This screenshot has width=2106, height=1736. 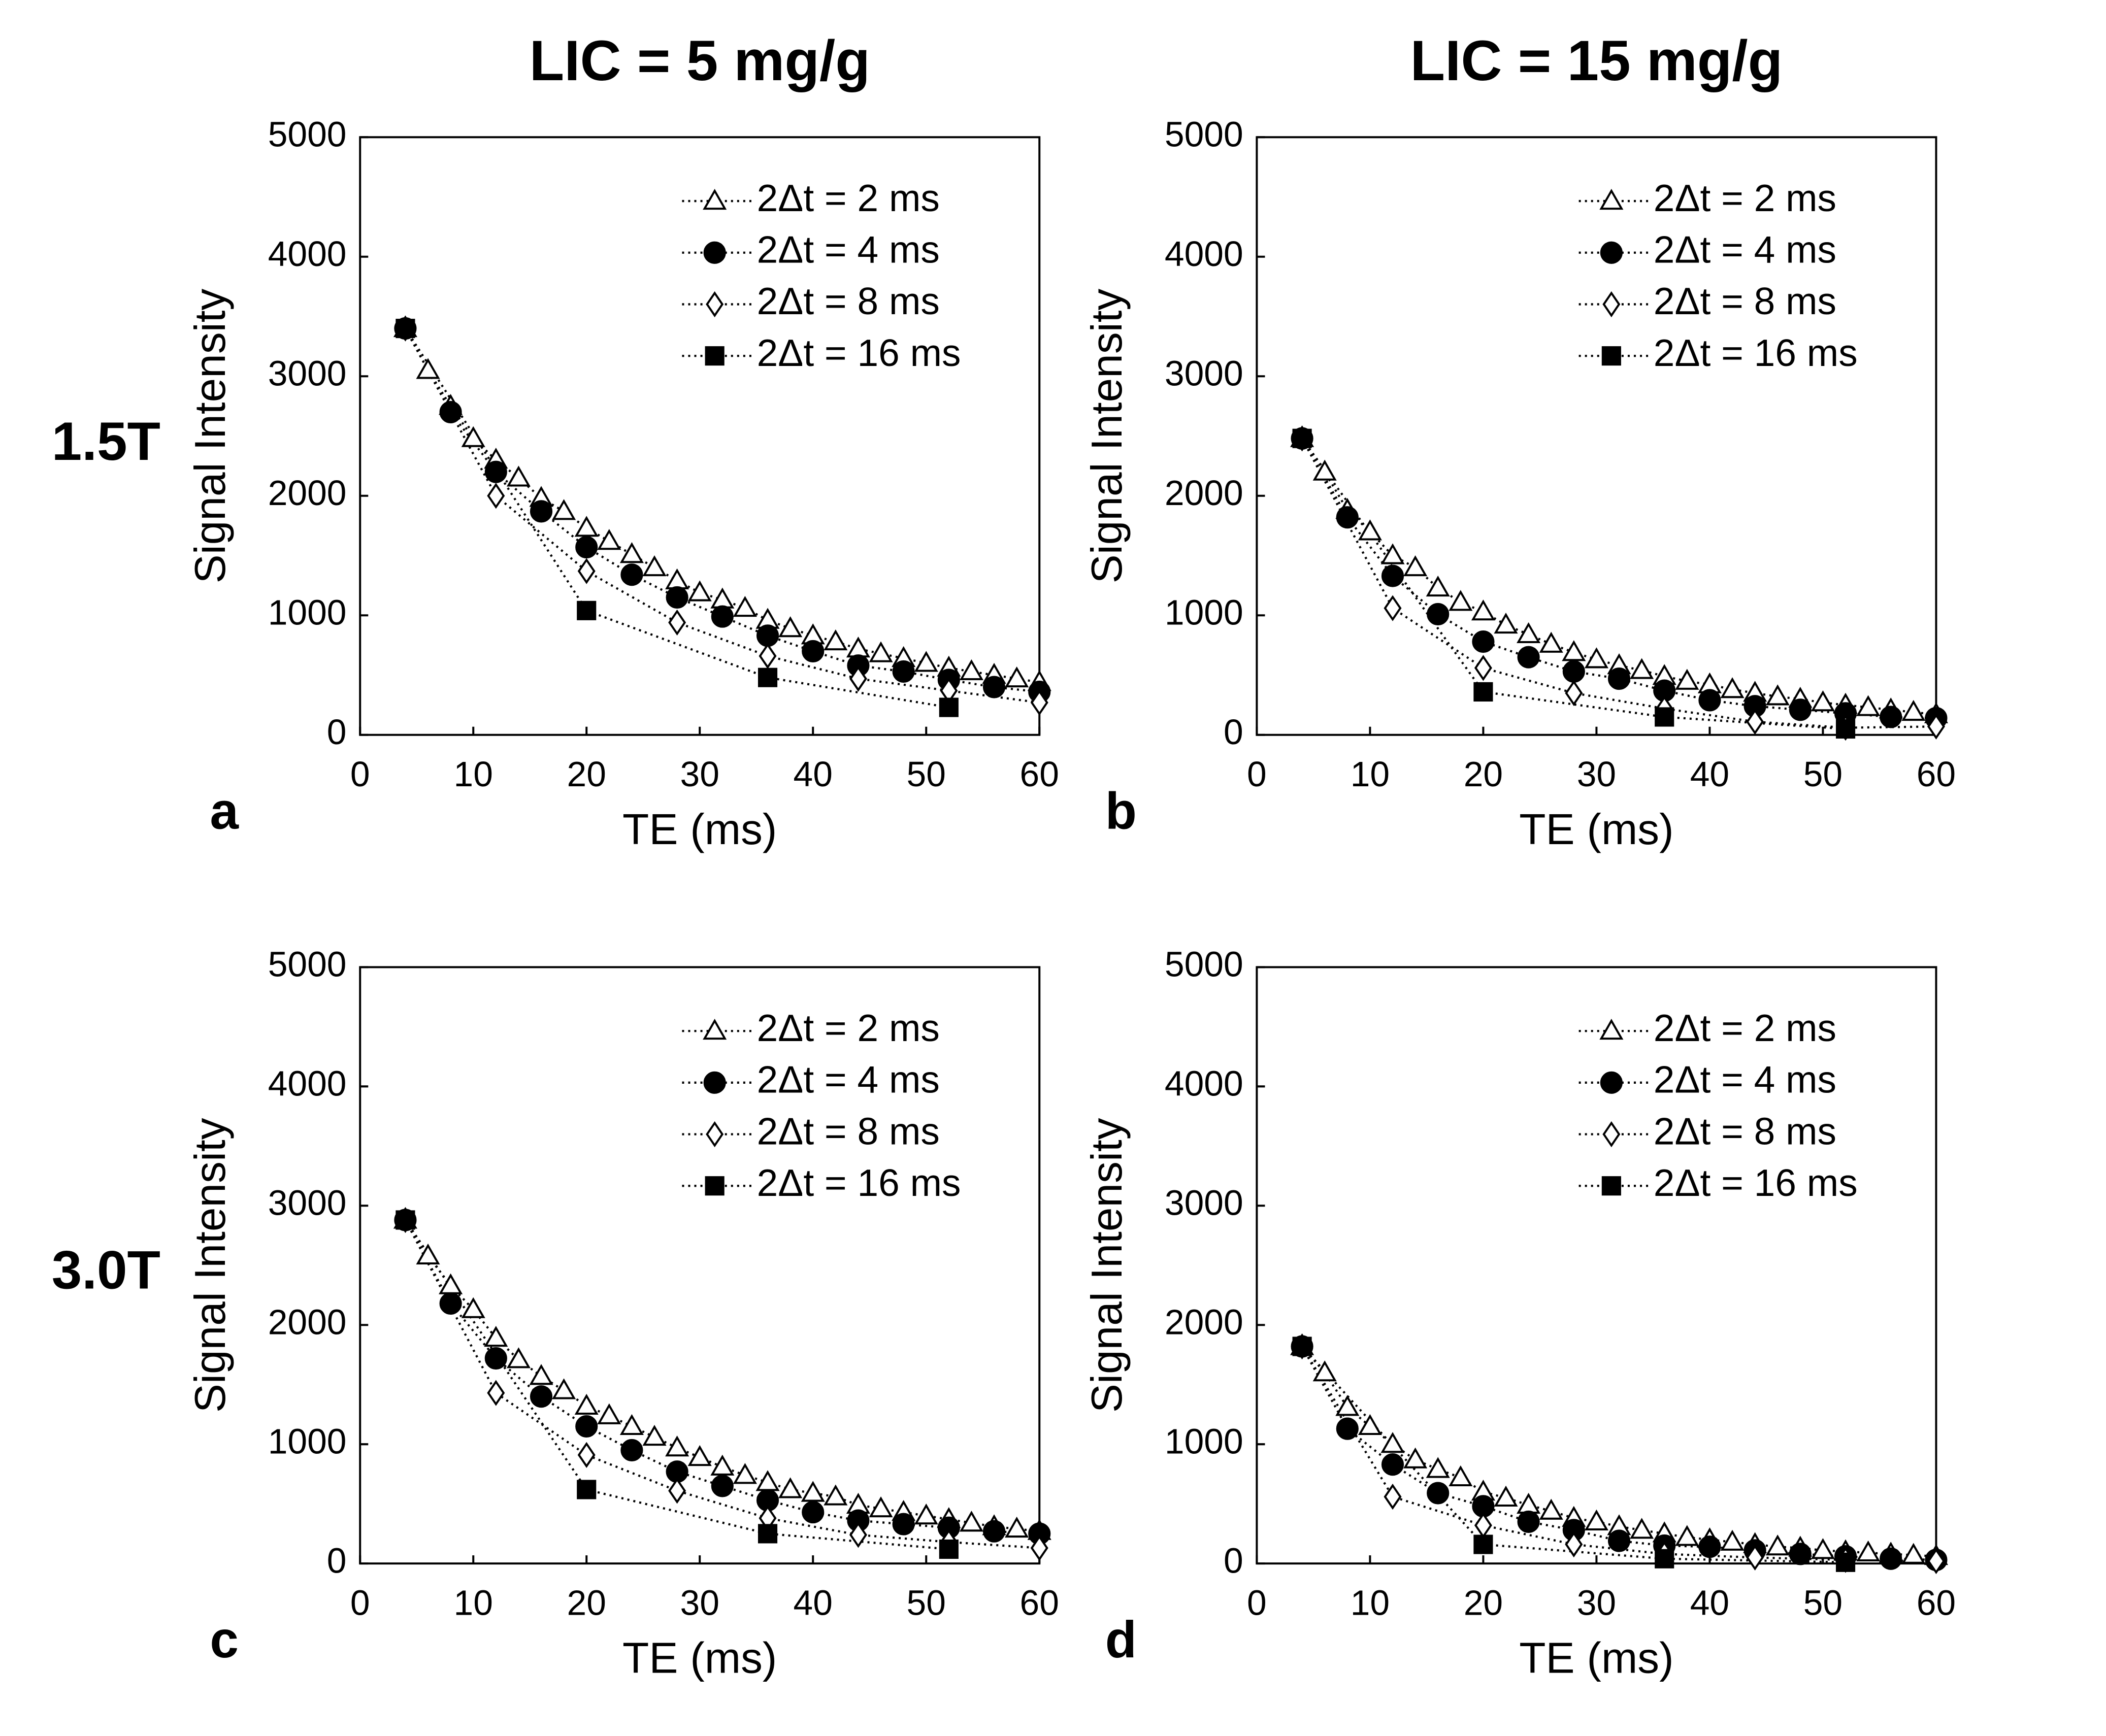 I want to click on x-tick-label: 30, so click(x=699, y=774).